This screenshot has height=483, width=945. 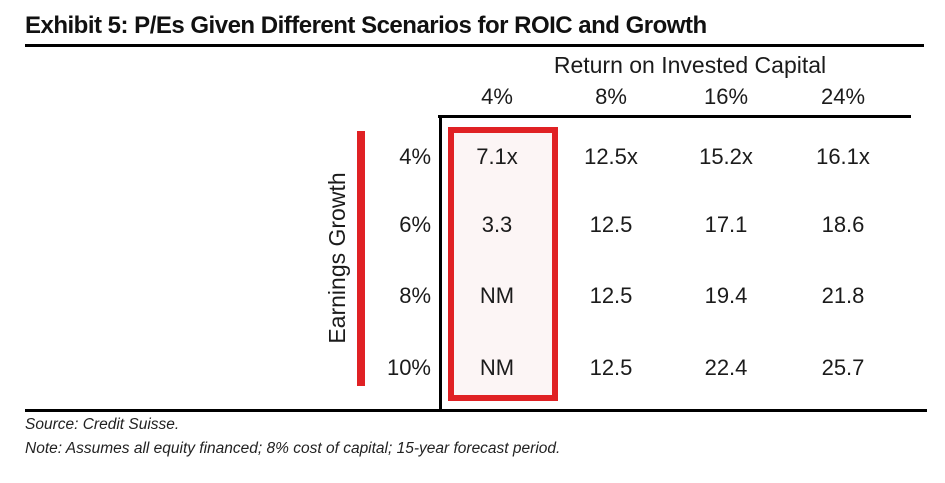 What do you see at coordinates (726, 224) in the screenshot?
I see `cell-growth6-roic16: 17.1` at bounding box center [726, 224].